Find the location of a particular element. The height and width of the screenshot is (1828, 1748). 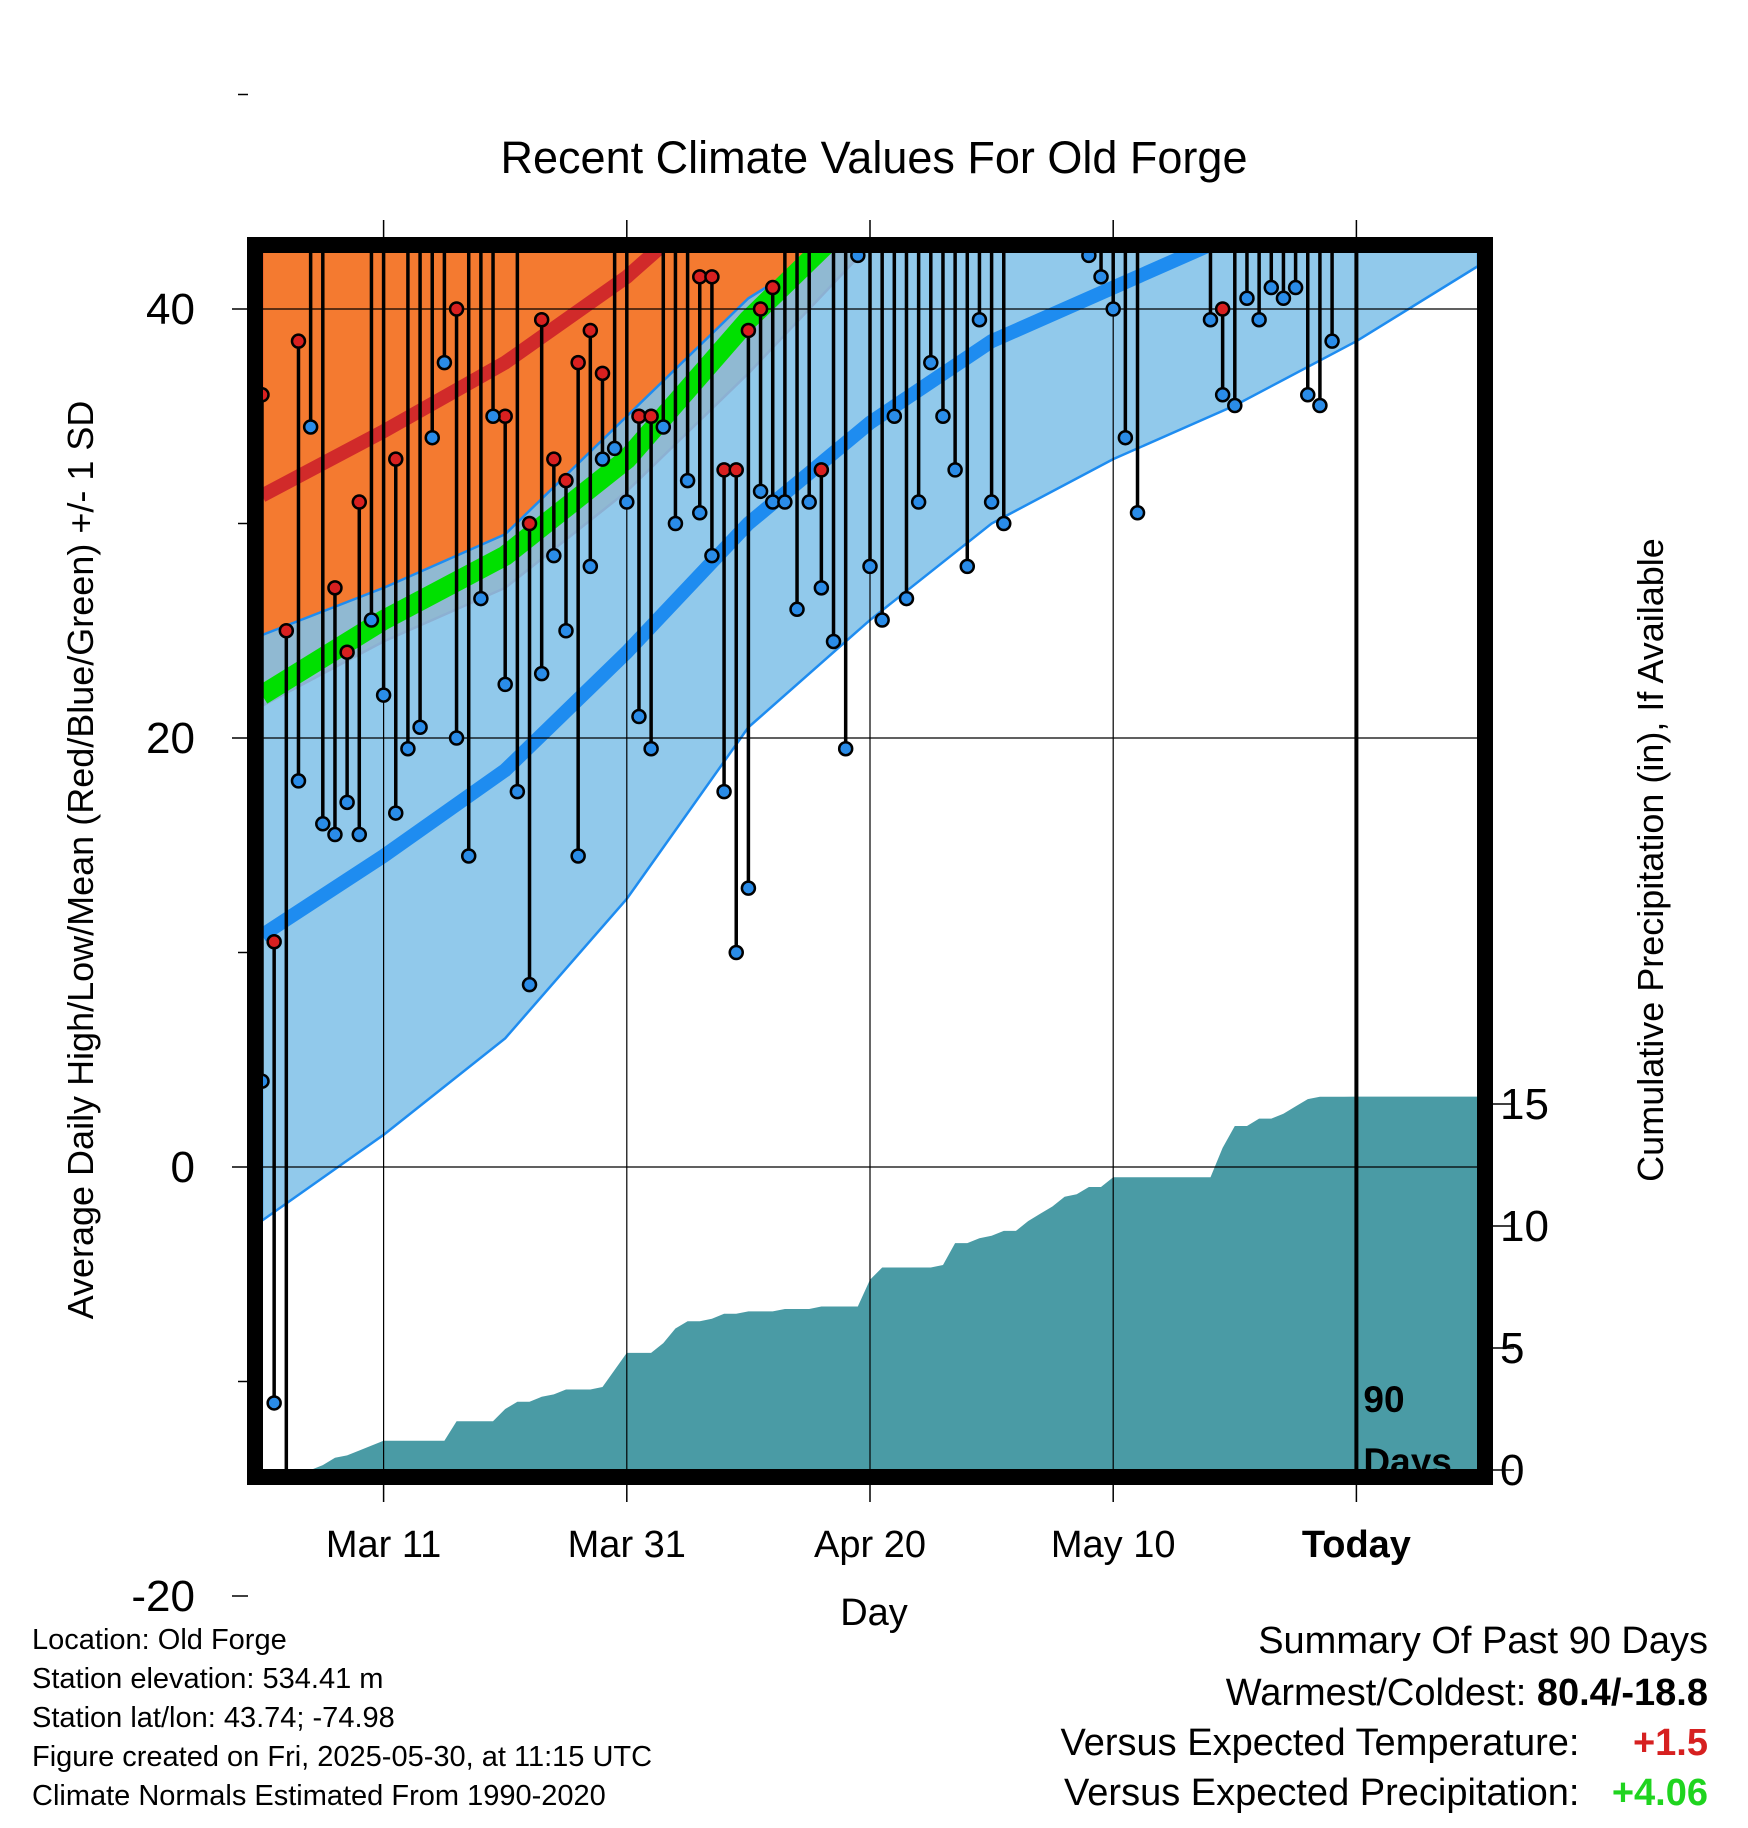

x-tick-label: May 10 is located at coordinates (1113, 1545).